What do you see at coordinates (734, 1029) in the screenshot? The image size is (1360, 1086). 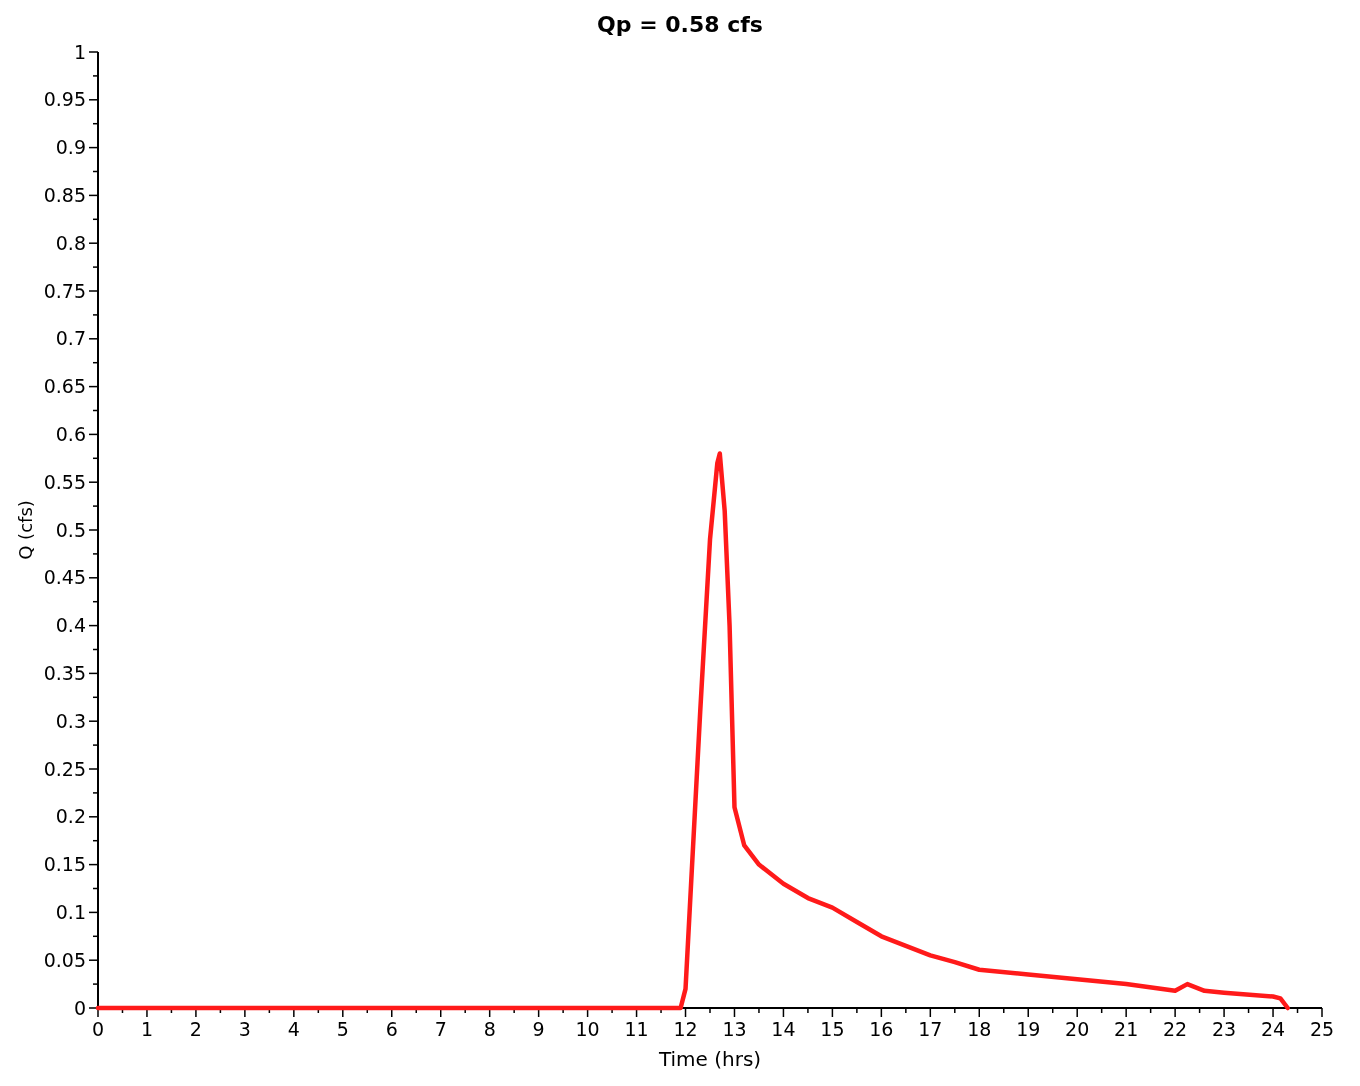 I see `x-tick-label: 13` at bounding box center [734, 1029].